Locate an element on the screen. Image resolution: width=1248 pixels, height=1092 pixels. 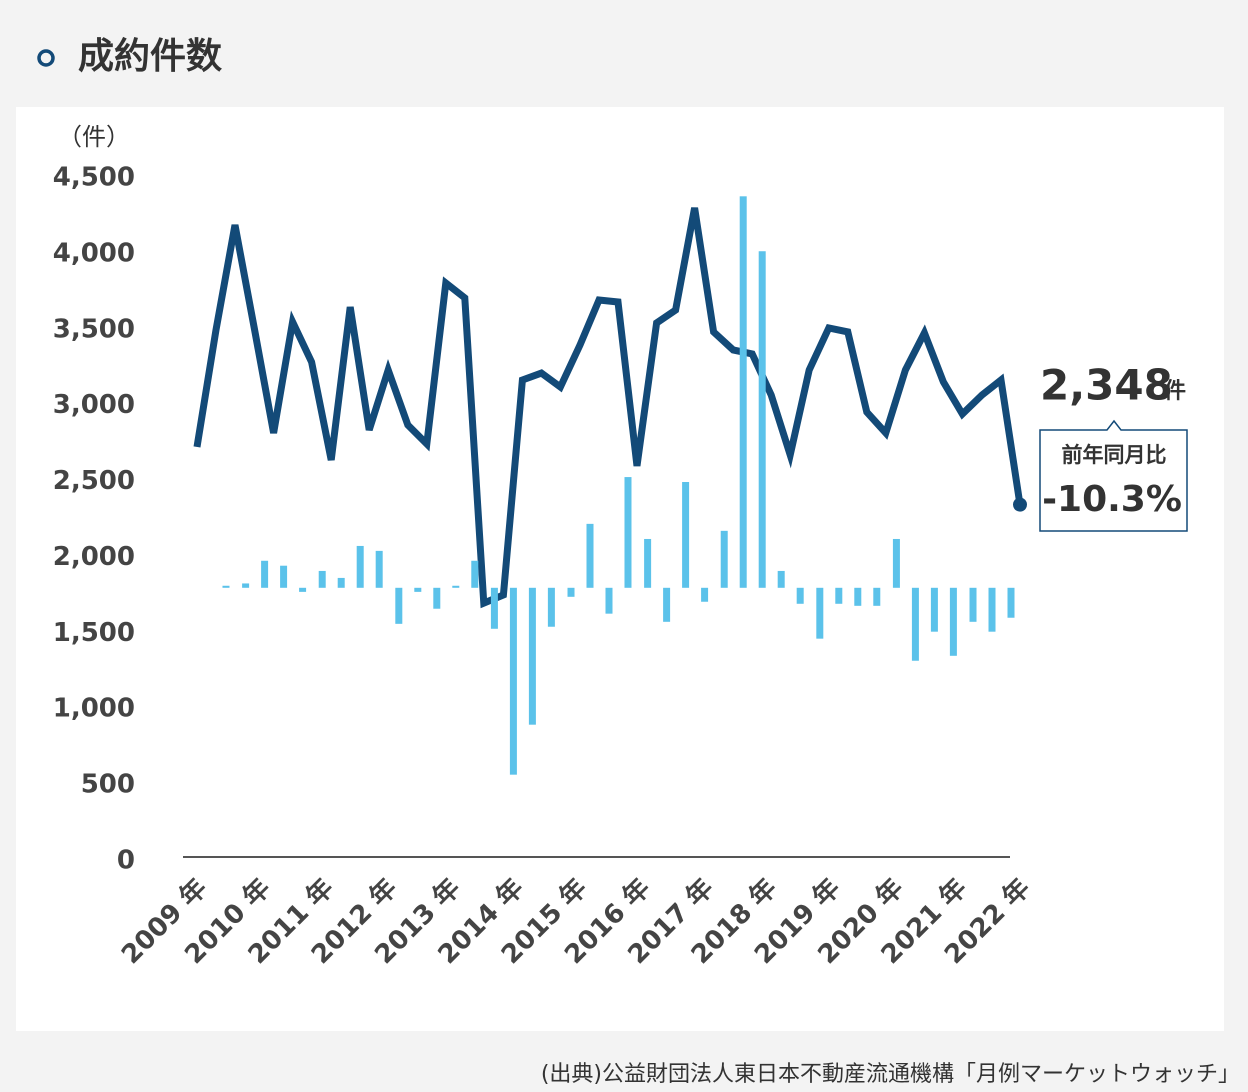
source: (出典)公益財団法人東日本不動産流通機構「月例マーケットウォッチ」 is located at coordinates (890, 1074).